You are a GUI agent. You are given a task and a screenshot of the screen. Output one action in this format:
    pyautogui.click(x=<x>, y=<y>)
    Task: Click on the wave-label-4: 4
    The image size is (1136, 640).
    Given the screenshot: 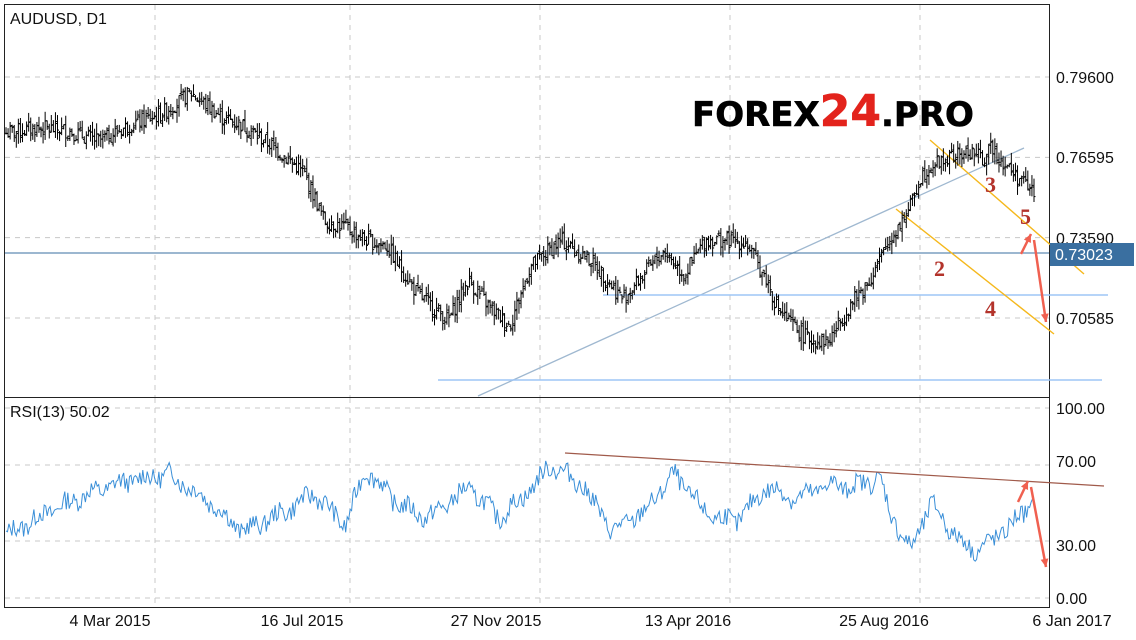 What is the action you would take?
    pyautogui.click(x=990, y=308)
    